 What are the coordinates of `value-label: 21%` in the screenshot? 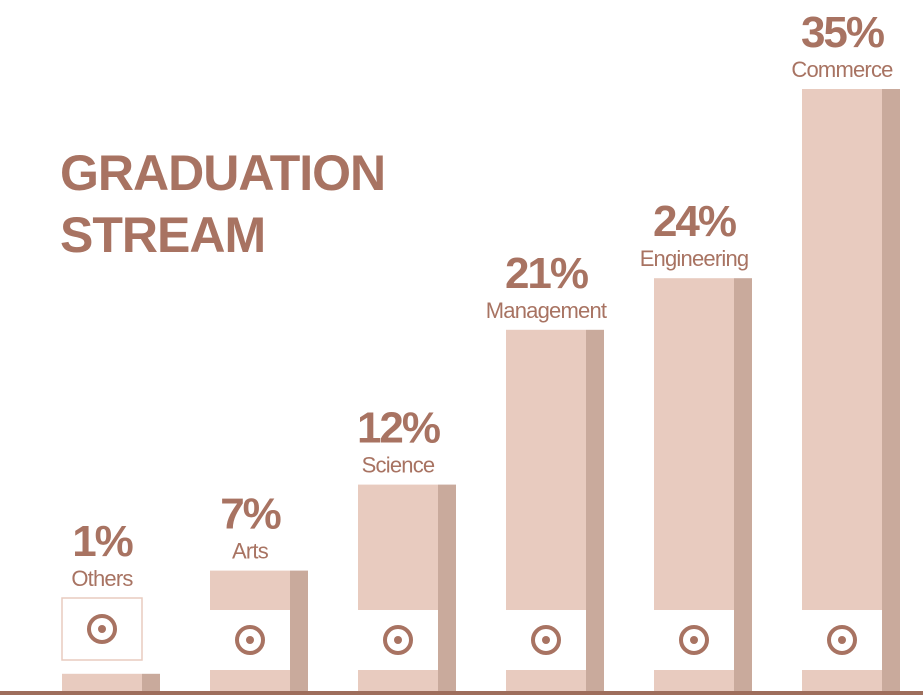 It's located at (546, 273).